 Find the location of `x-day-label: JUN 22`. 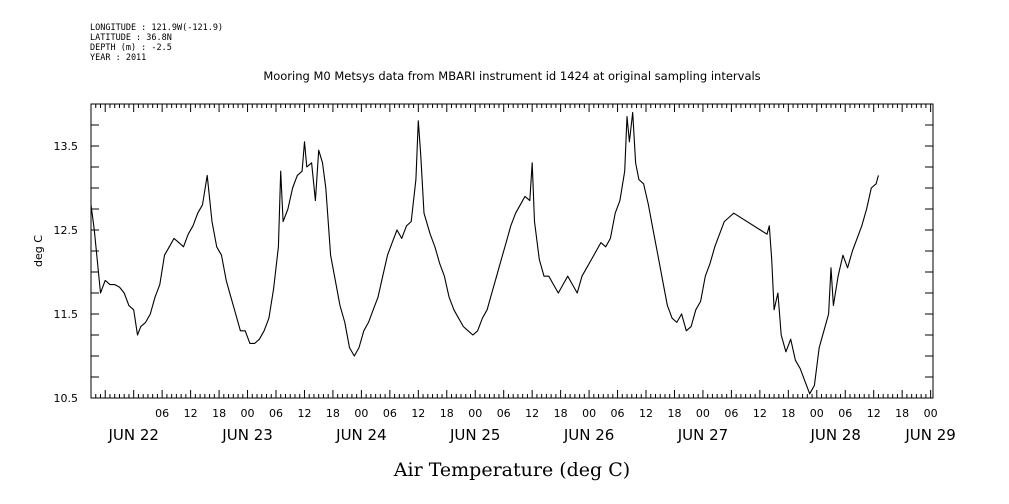

x-day-label: JUN 22 is located at coordinates (132, 435).